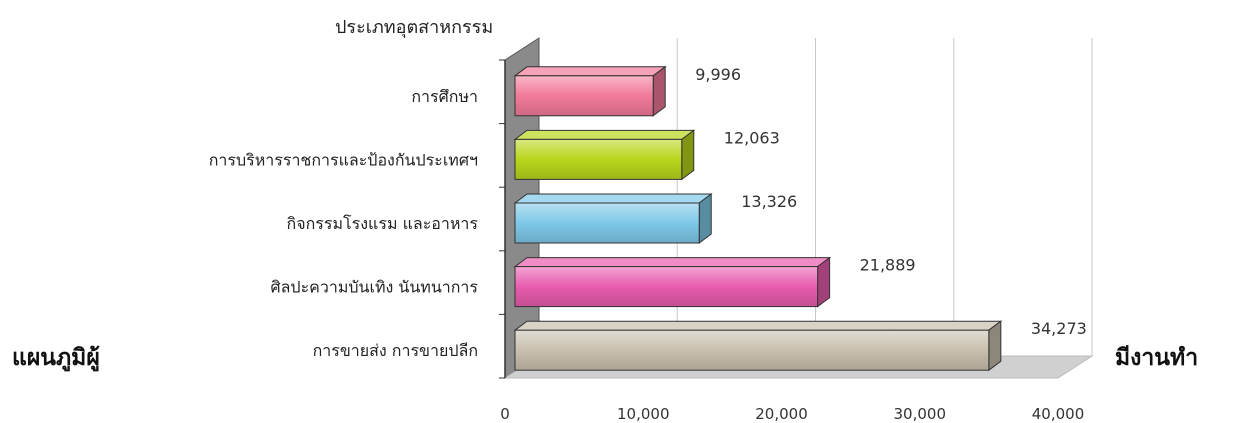  Describe the element at coordinates (781, 414) in the screenshot. I see `x-tick-label-2: 20,000` at that location.